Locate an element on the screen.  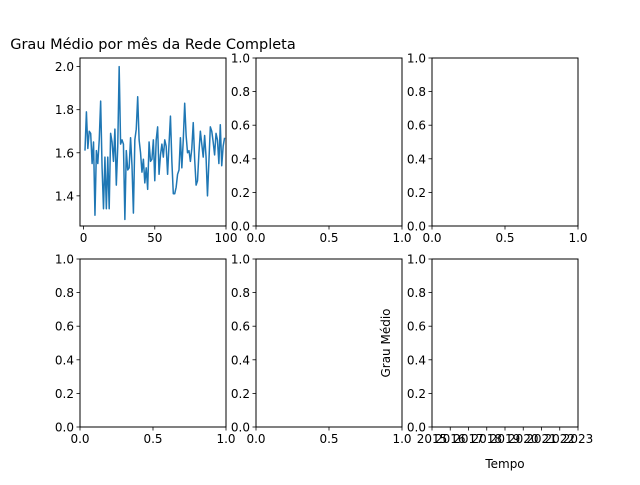
x-tick-label: 2023 is located at coordinates (578, 439).